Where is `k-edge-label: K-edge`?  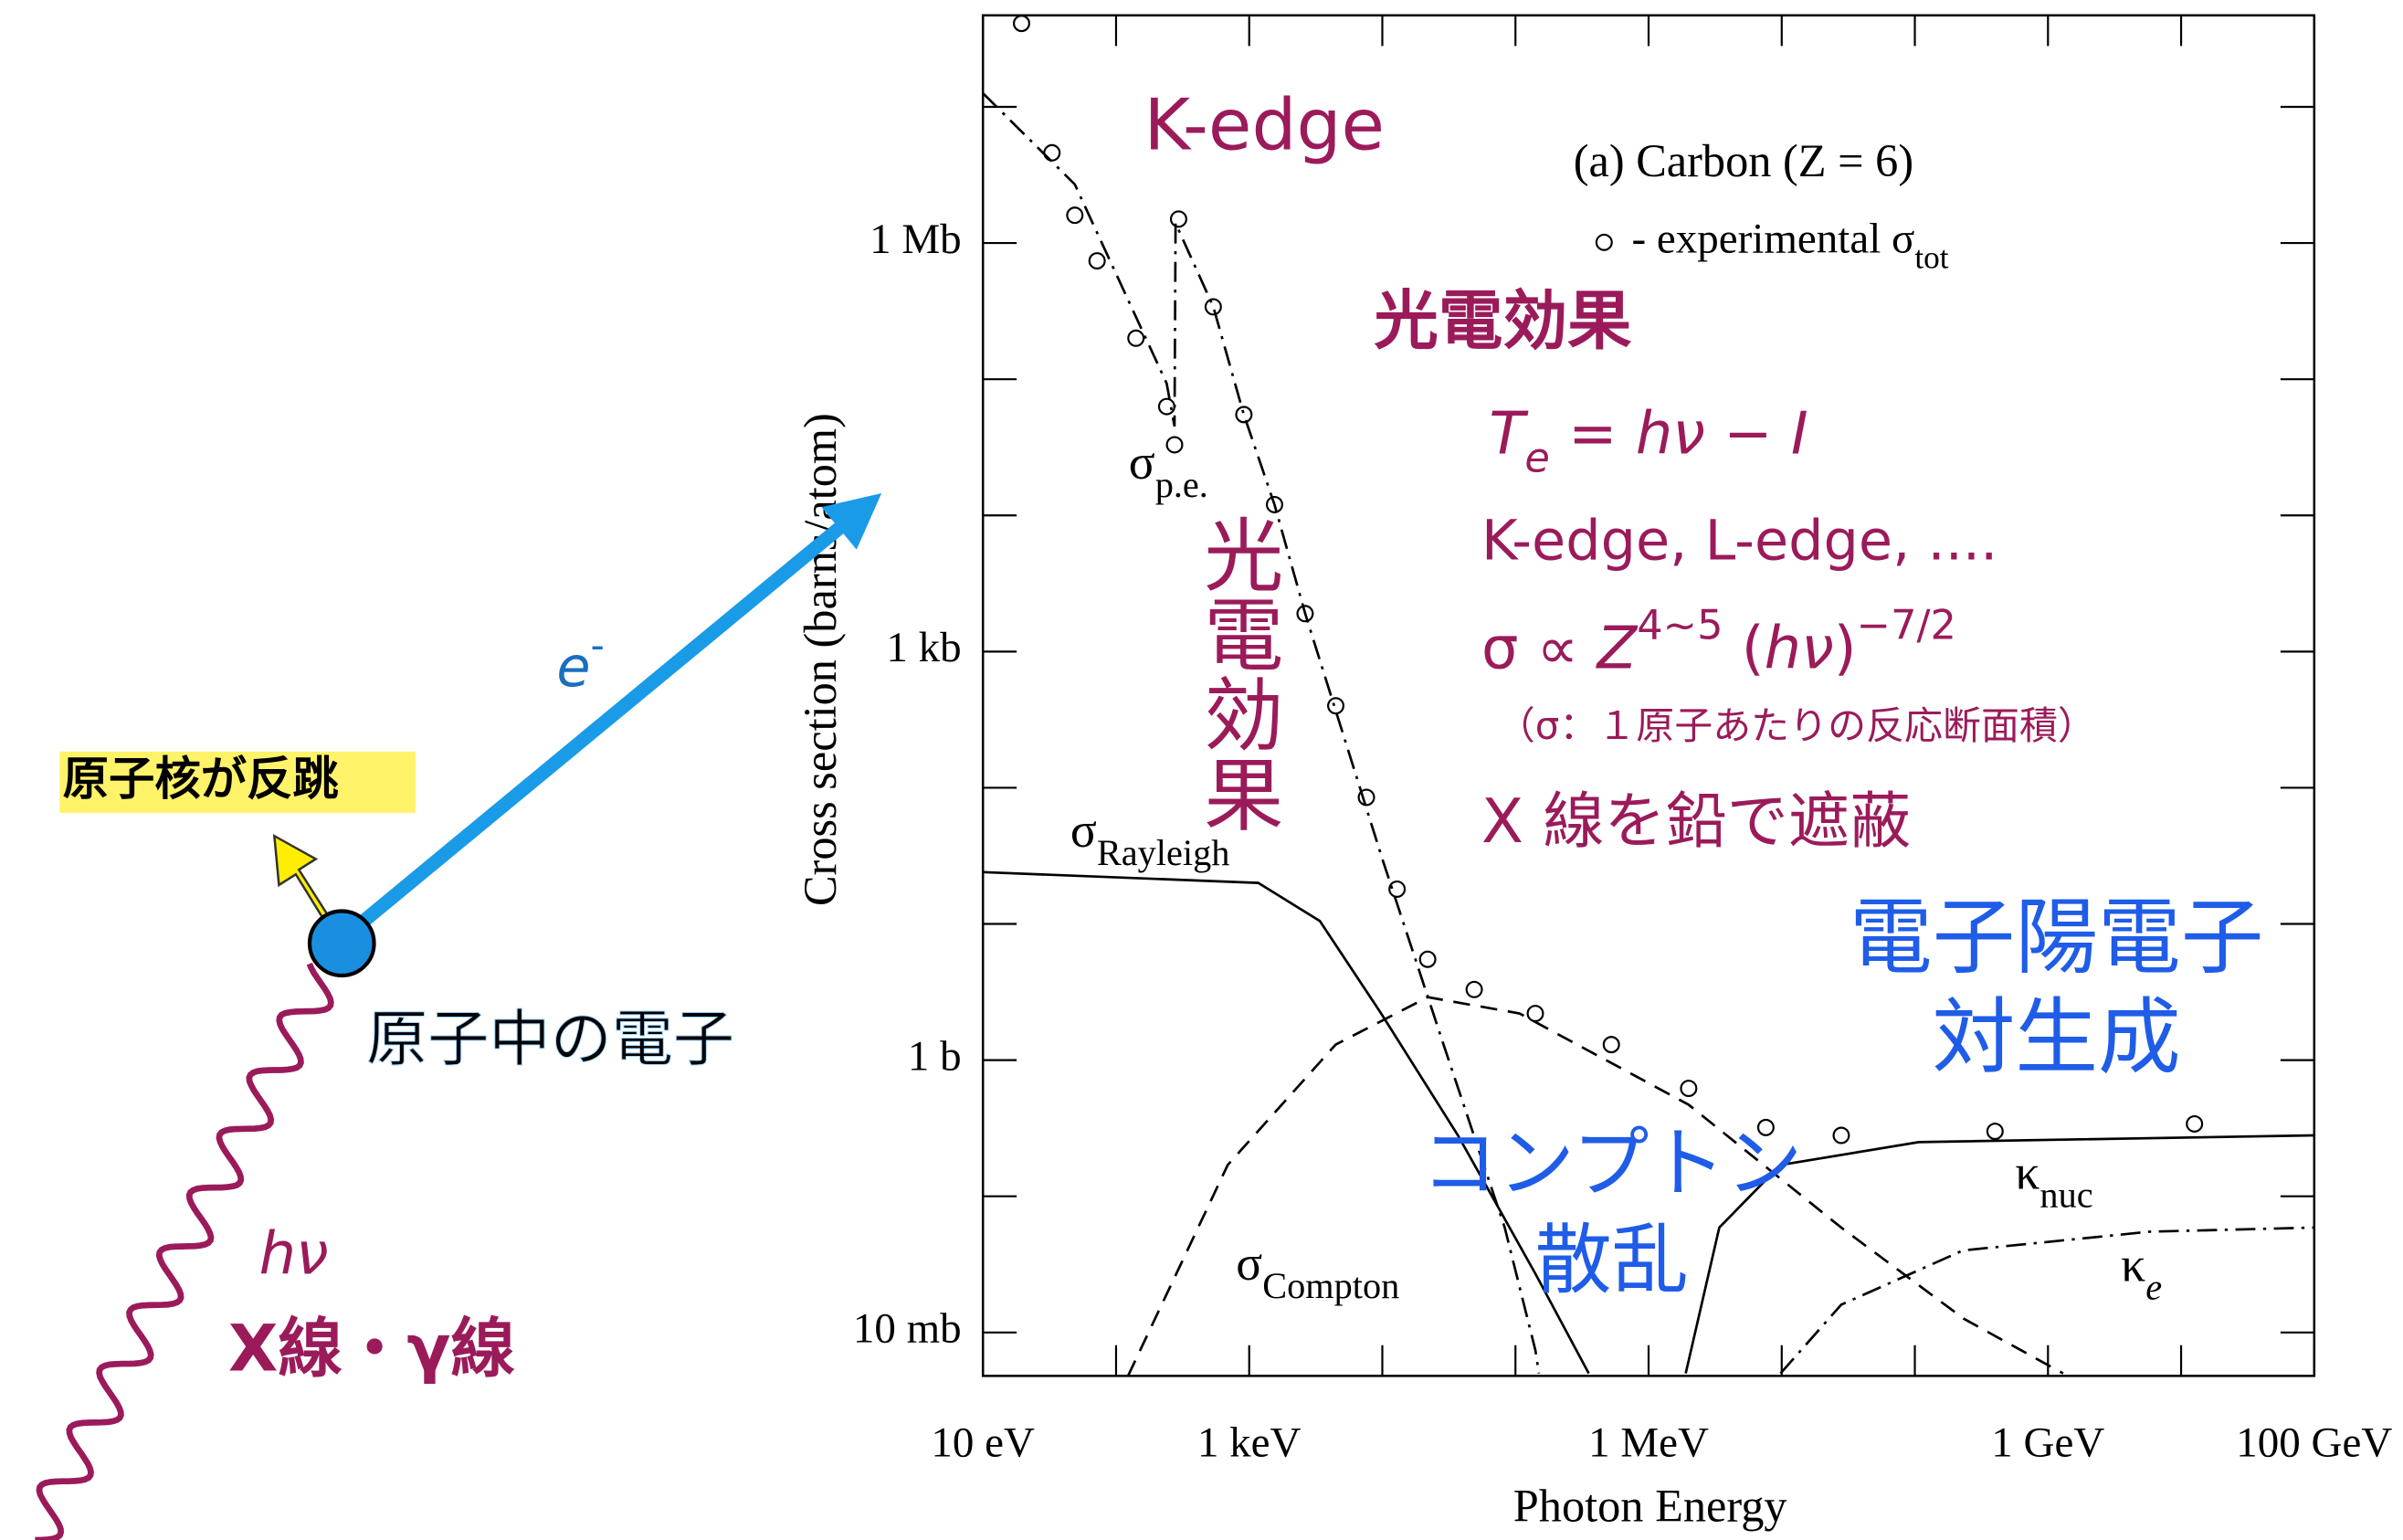
k-edge-label: K-edge is located at coordinates (1265, 126).